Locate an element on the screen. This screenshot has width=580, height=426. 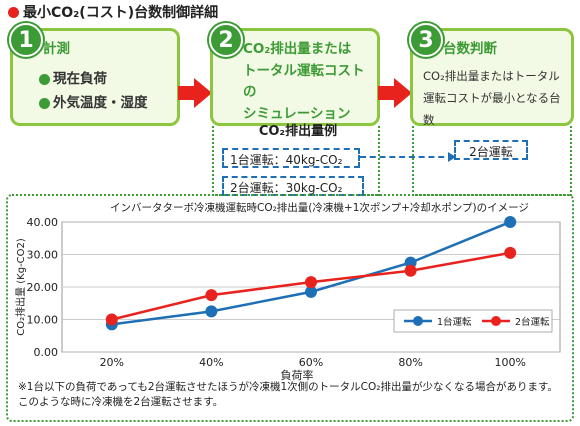
list-item: 現在負荷 is located at coordinates (93, 79).